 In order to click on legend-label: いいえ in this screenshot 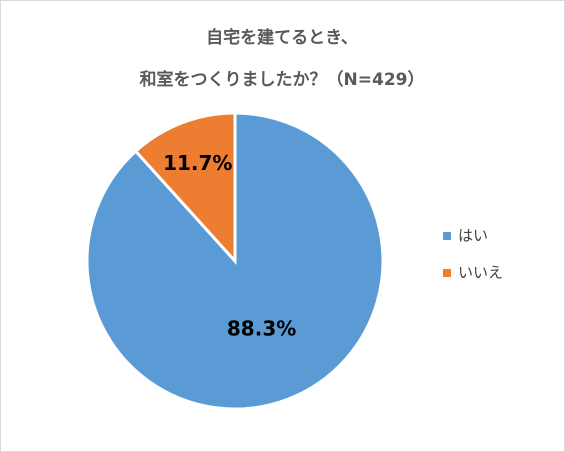, I will do `click(480, 273)`.